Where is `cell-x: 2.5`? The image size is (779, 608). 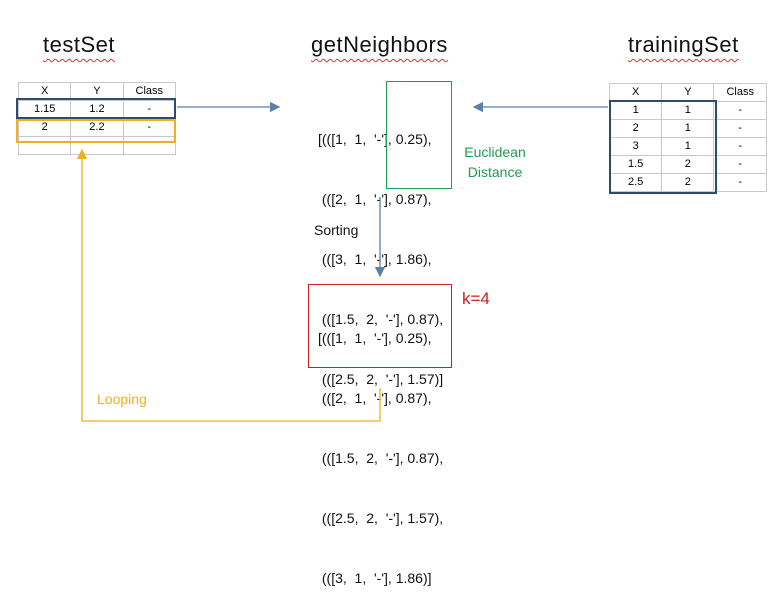
cell-x: 2.5 is located at coordinates (635, 182).